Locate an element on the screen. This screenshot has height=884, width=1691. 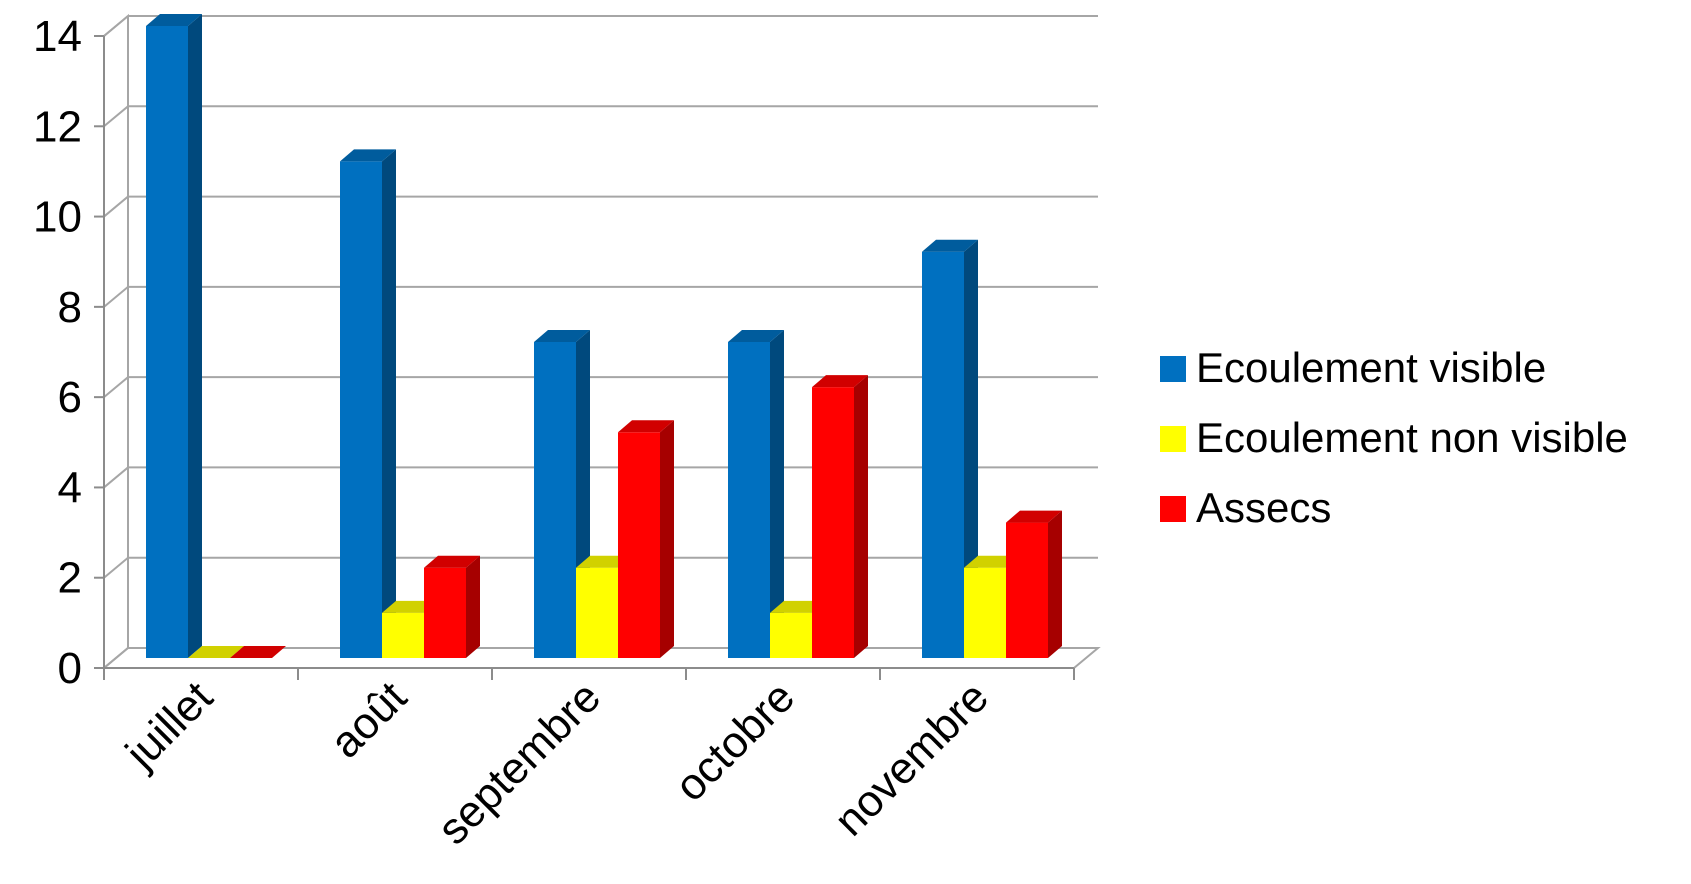
legend-item-assecs: Assecs is located at coordinates (1245, 507).